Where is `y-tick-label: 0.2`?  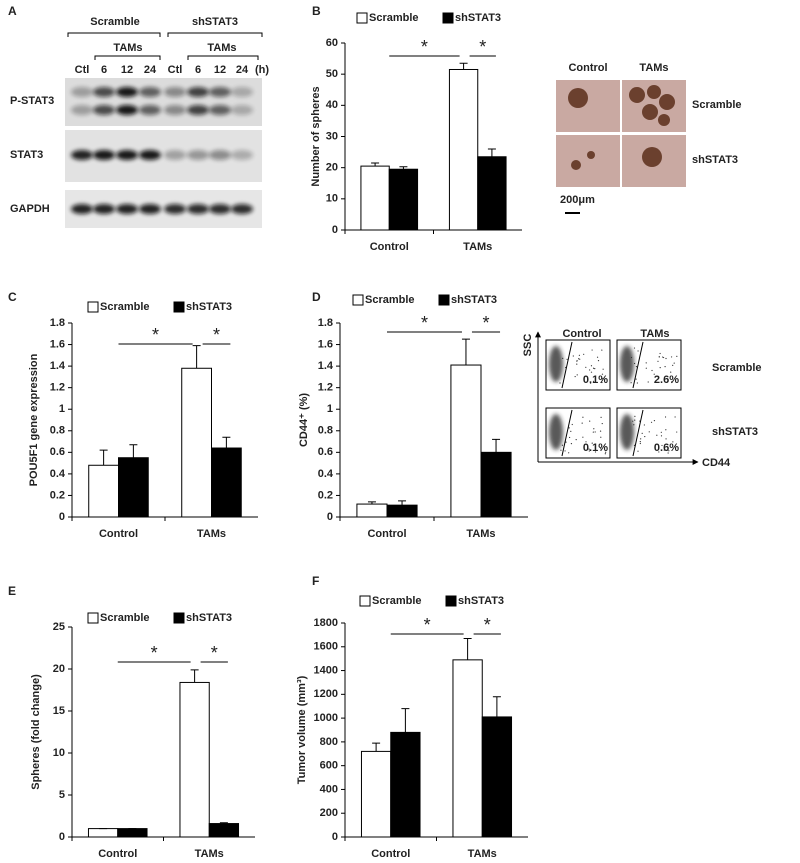 y-tick-label: 0.2 is located at coordinates (325, 495).